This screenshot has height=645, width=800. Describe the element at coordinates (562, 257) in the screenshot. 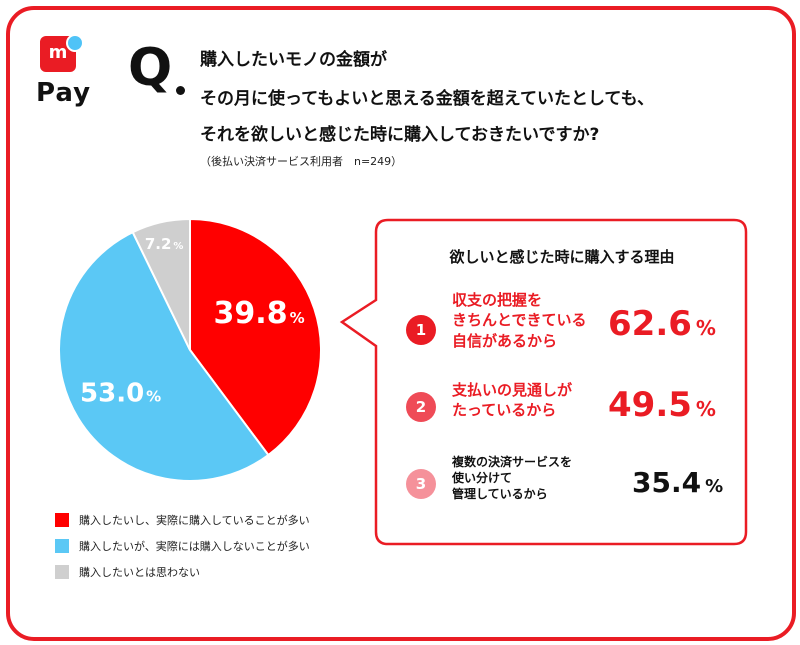

I see `reasons-title: 欲しいと感じた時に購入する理由` at that location.